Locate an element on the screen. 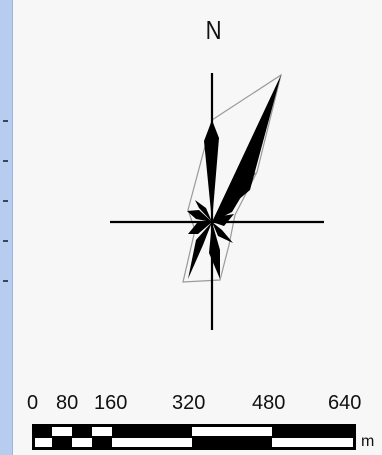  scale-tick-label: 480 is located at coordinates (269, 403).